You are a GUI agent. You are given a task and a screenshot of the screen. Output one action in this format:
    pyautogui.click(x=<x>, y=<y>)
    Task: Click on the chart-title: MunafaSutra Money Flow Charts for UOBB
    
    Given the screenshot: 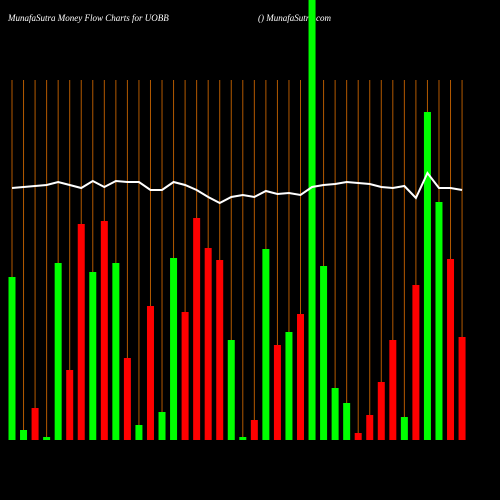 What is the action you would take?
    pyautogui.click(x=88, y=18)
    